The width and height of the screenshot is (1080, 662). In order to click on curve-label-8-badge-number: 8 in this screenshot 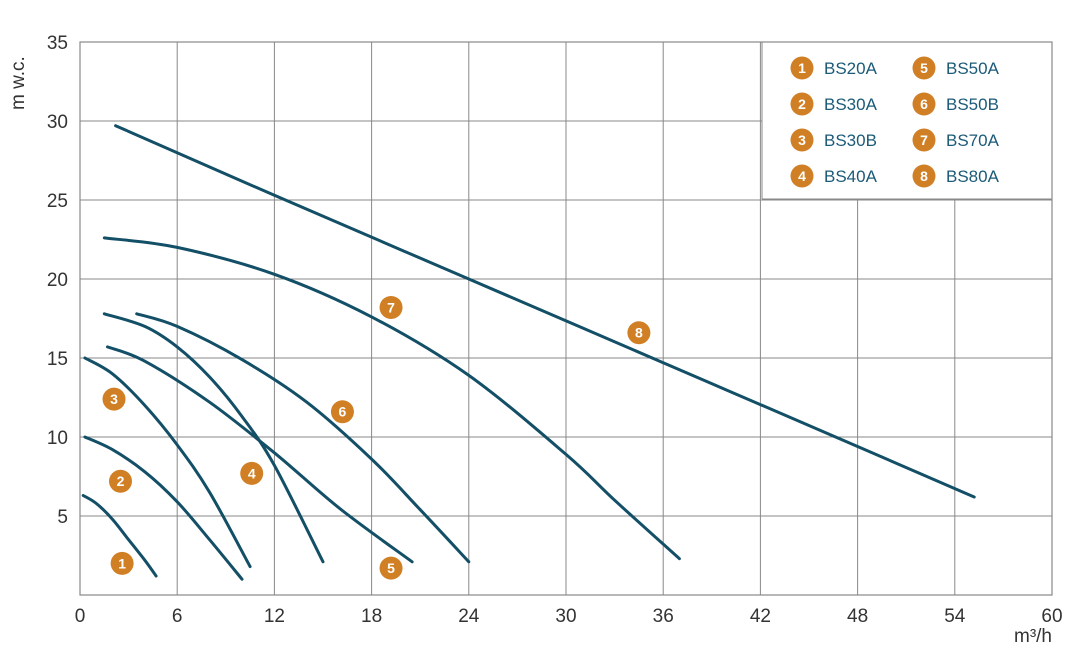, I will do `click(639, 333)`.